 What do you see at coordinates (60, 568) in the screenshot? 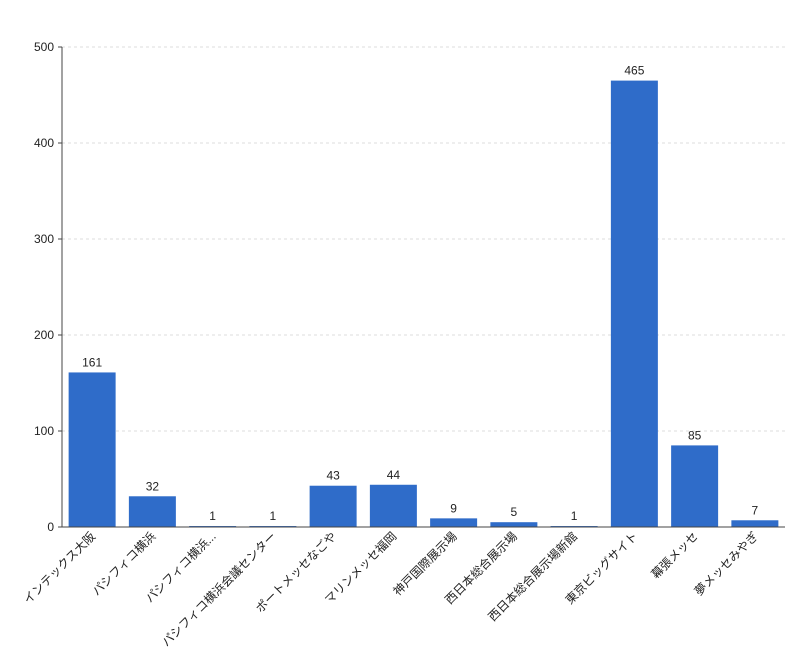
I see `x-tick-label: インテックス大阪` at bounding box center [60, 568].